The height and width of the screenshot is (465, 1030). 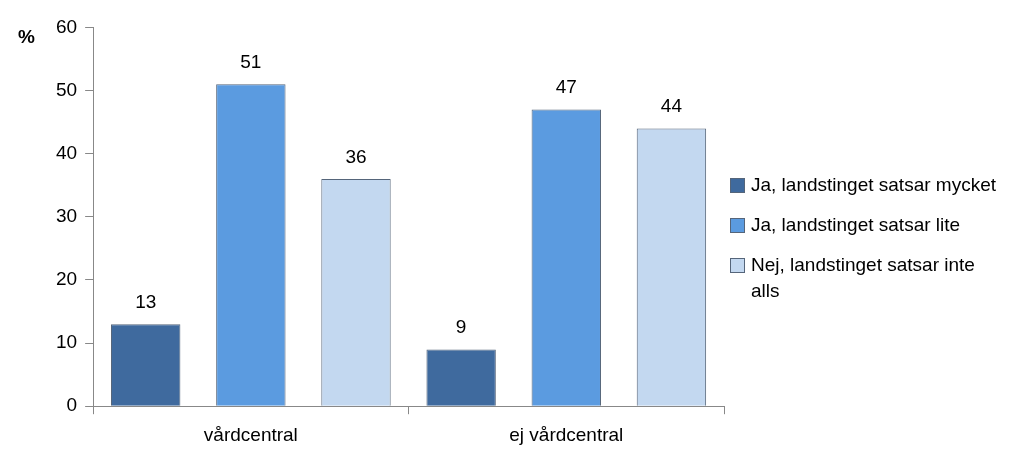 What do you see at coordinates (356, 156) in the screenshot?
I see `data-label: 36` at bounding box center [356, 156].